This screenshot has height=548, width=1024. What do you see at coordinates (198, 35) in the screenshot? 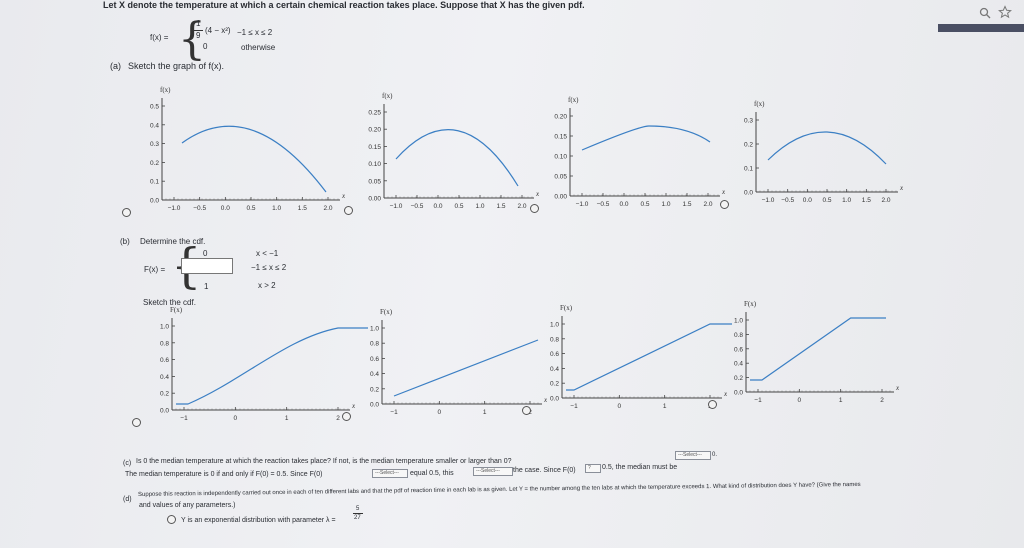
I see `pdf-frac-den: 9` at bounding box center [198, 35].